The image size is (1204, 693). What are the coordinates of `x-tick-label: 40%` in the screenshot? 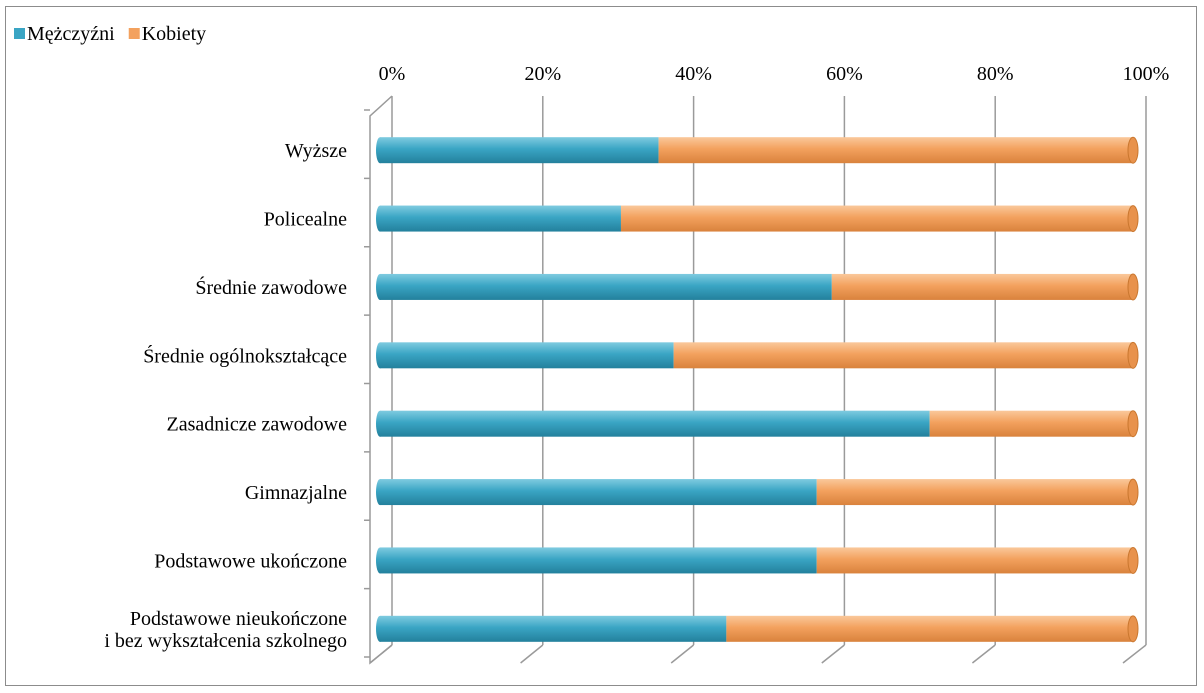 It's located at (693, 74).